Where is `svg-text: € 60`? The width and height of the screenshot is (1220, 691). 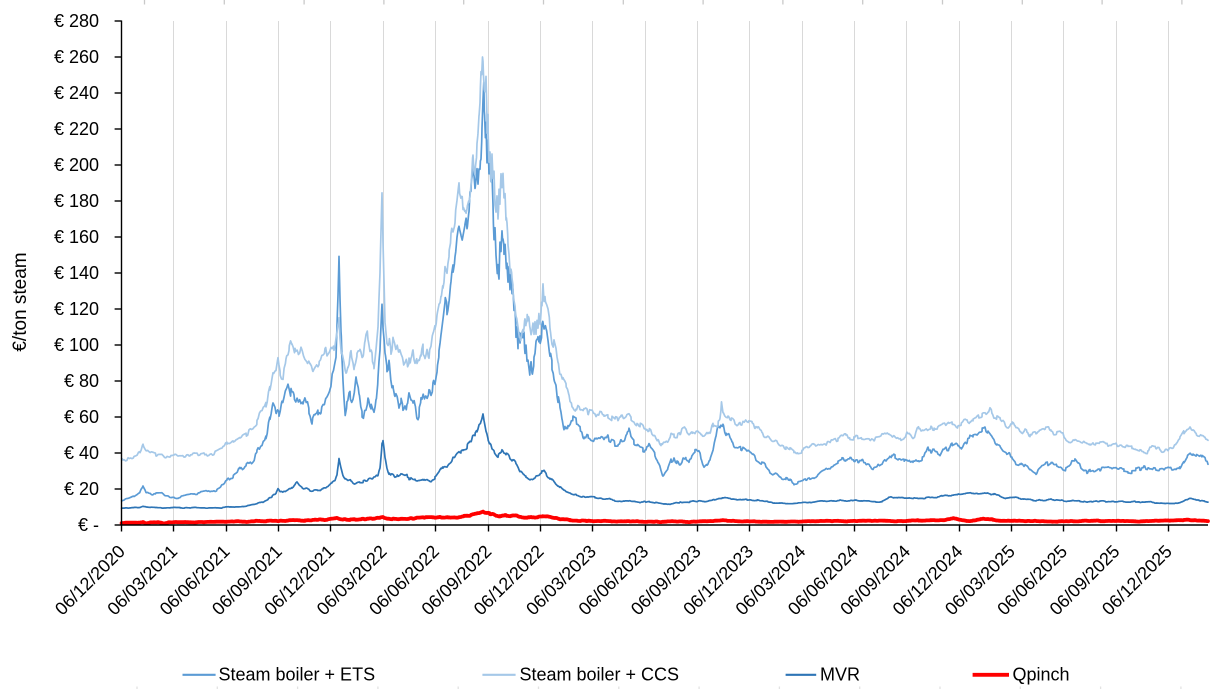 svg-text: € 60 is located at coordinates (81, 417).